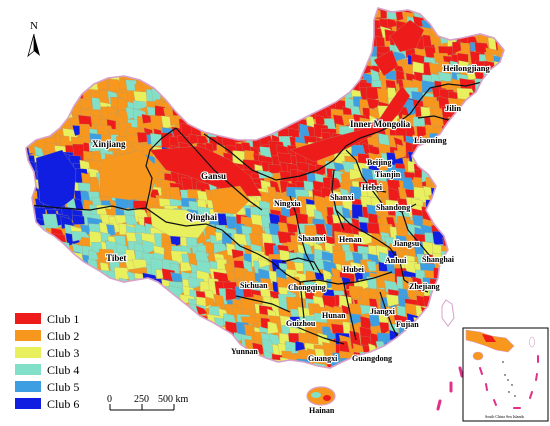  What do you see at coordinates (532, 342) in the screenshot?
I see `inset-taiwan` at bounding box center [532, 342].